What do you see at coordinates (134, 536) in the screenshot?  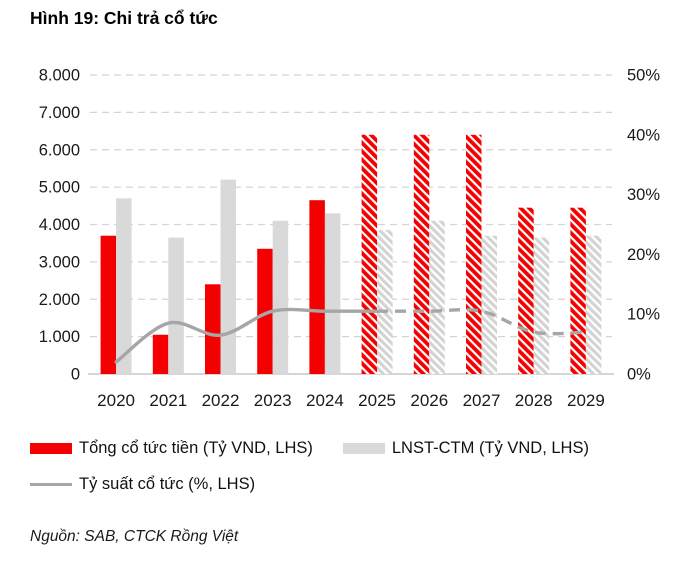 I see `source-note: Nguồn: SAB, CTCK Rồng Việt` at bounding box center [134, 536].